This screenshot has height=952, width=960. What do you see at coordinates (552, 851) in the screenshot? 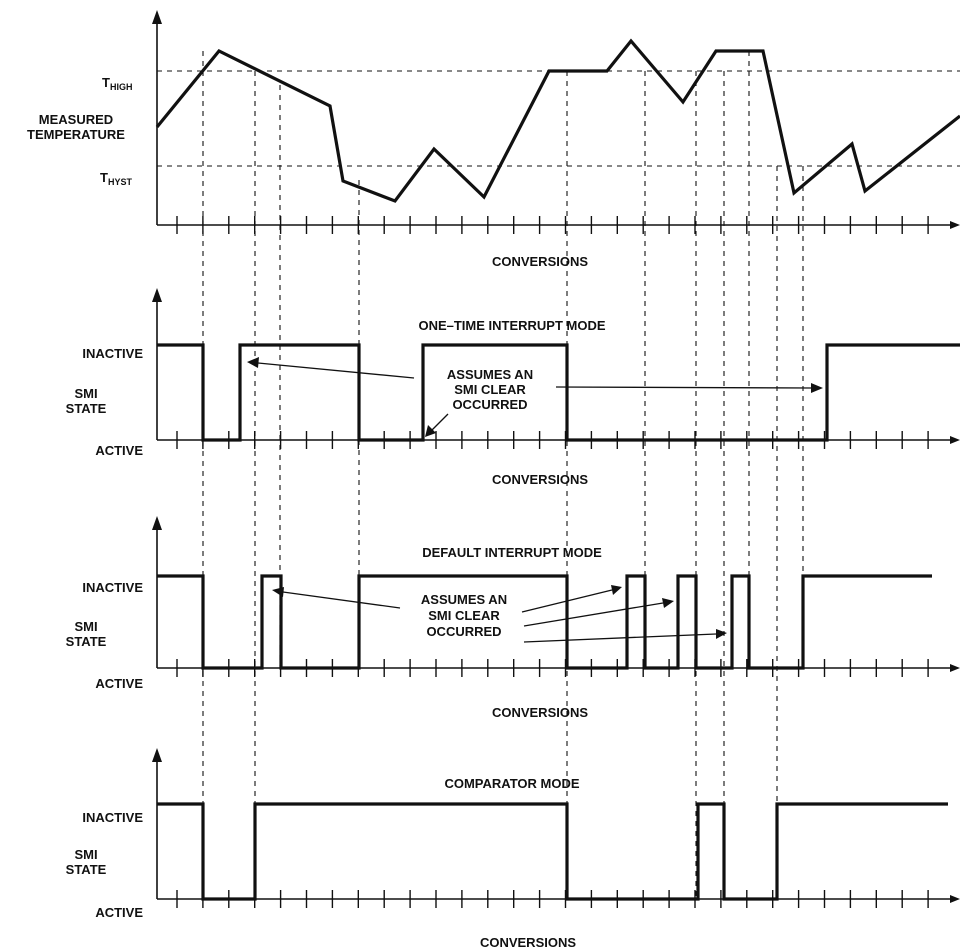
I see `comparator-smi-state-trace` at bounding box center [552, 851].